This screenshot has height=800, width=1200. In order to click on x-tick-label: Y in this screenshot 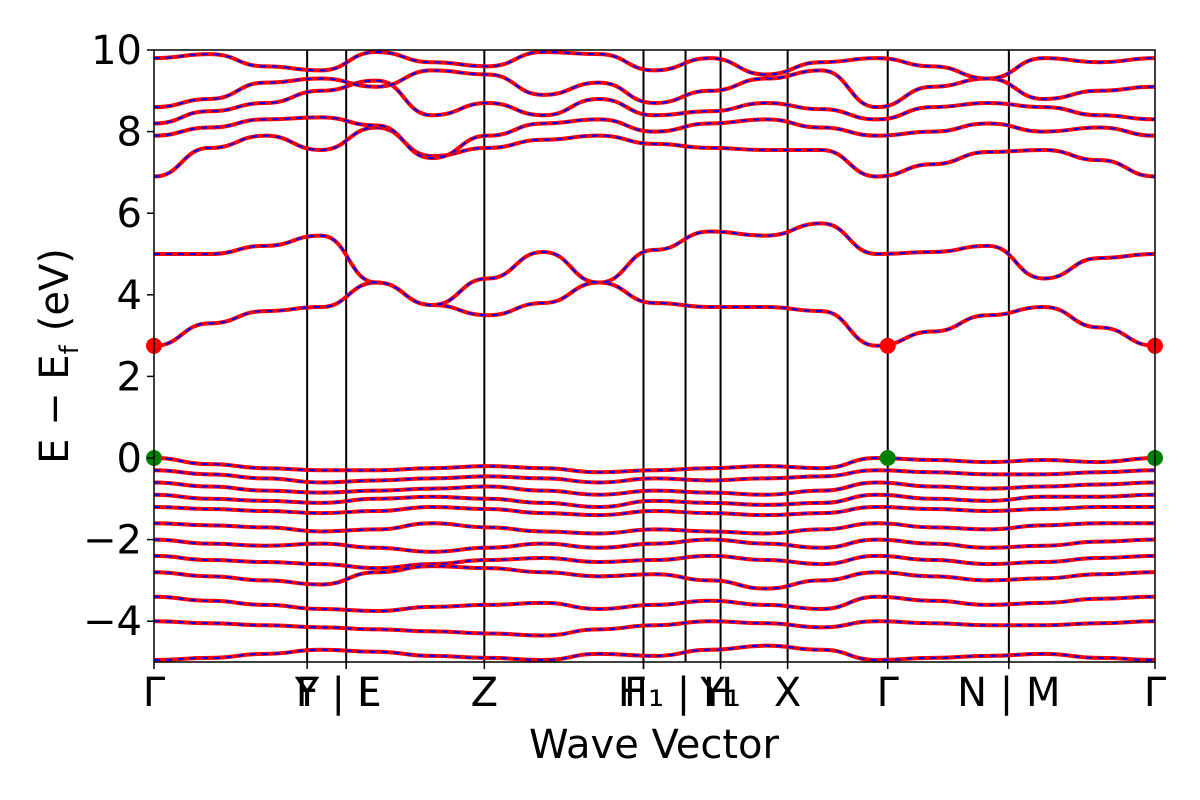, I will do `click(307, 693)`.